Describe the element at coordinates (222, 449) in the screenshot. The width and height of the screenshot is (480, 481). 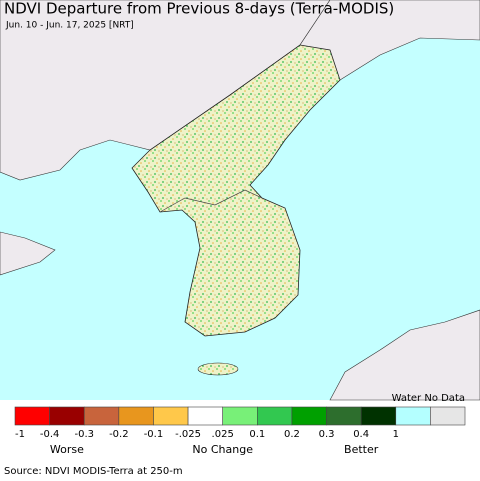
I see `legend-group-label: No Change` at that location.